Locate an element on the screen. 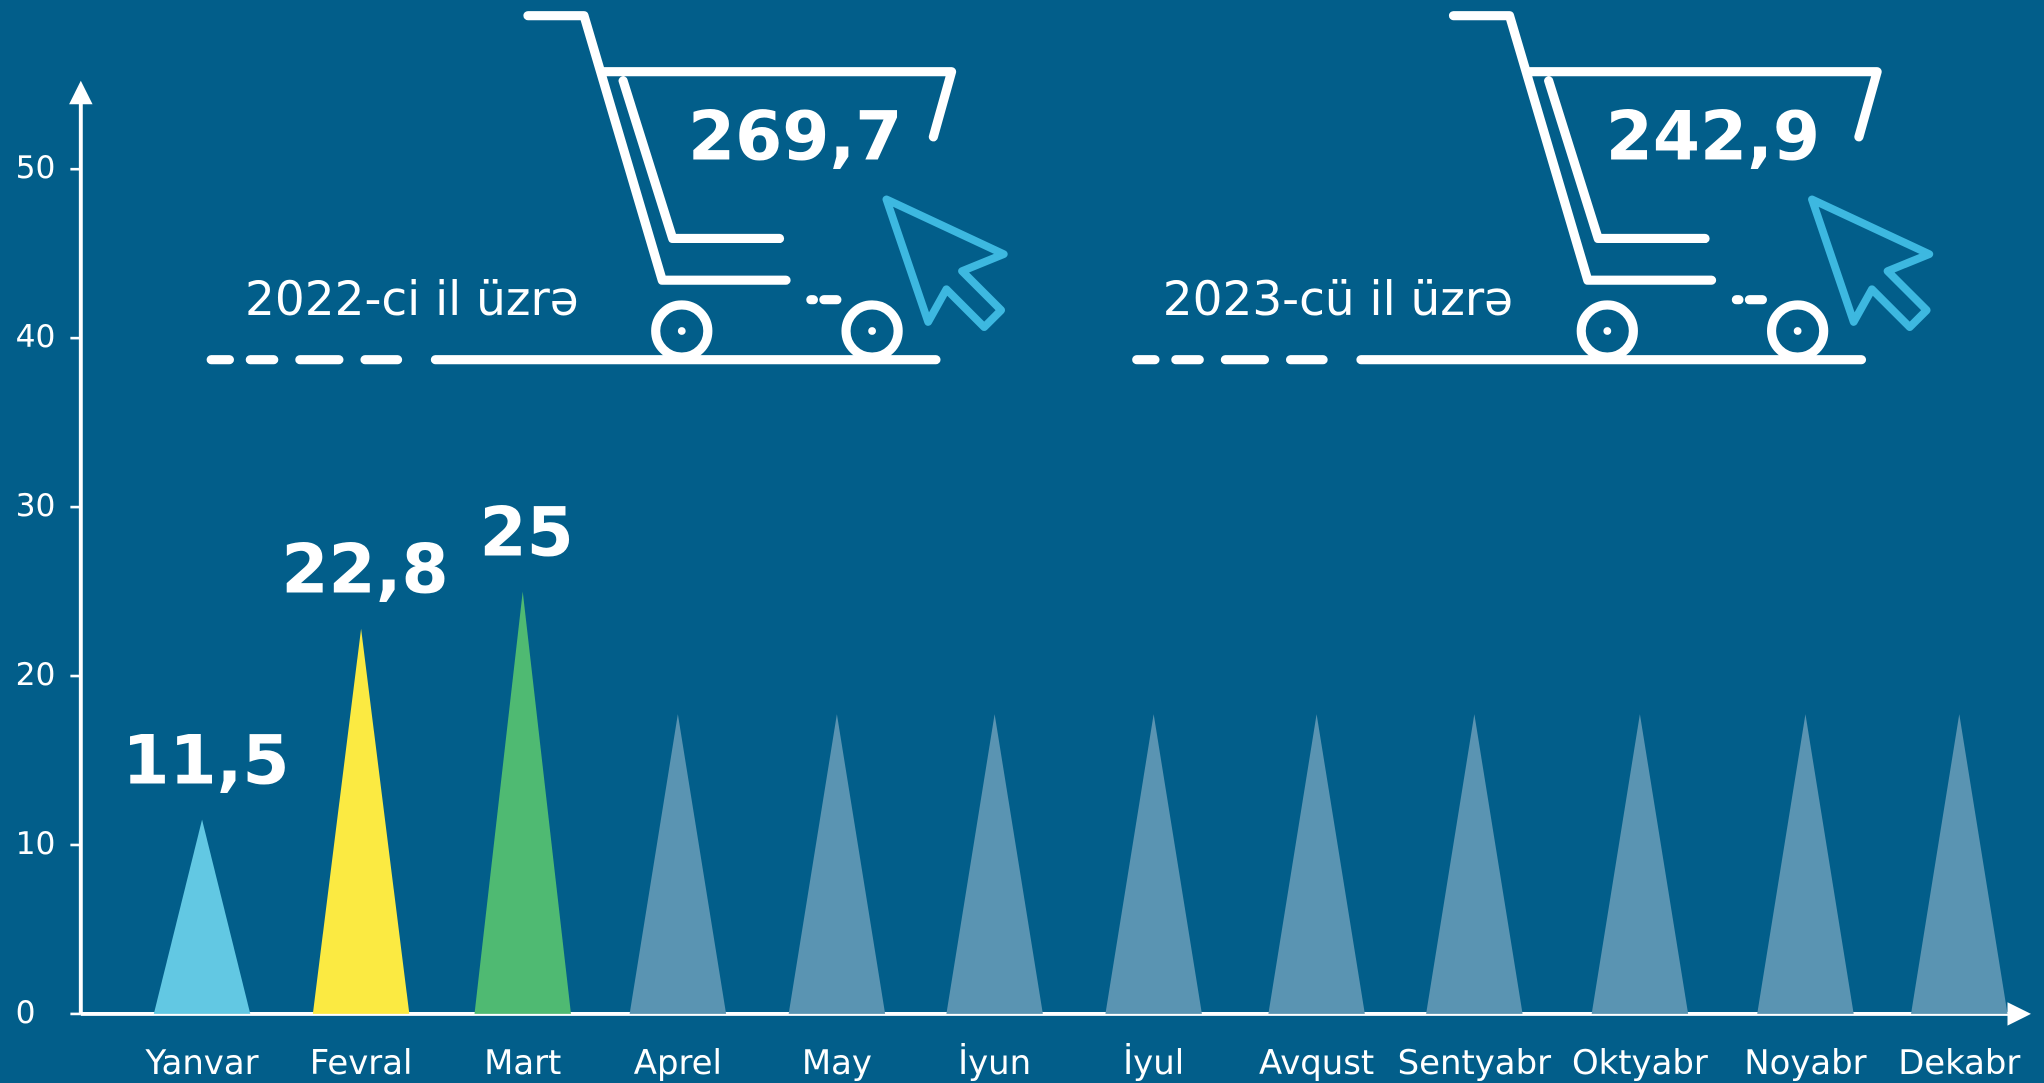 Image resolution: width=2044 pixels, height=1083 pixels. x-tick-label: Aprel is located at coordinates (678, 1062).